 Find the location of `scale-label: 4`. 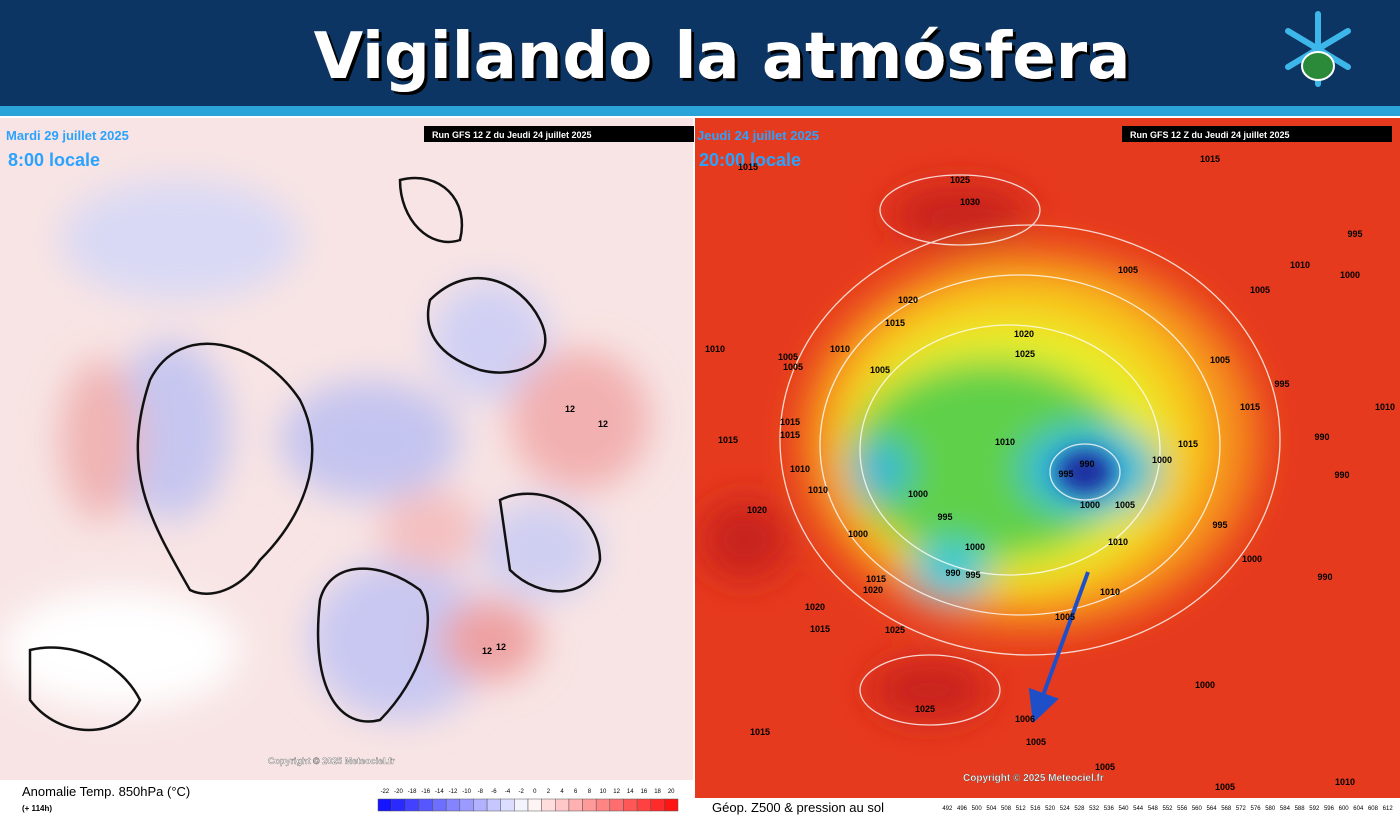

scale-label: 4 is located at coordinates (562, 792).